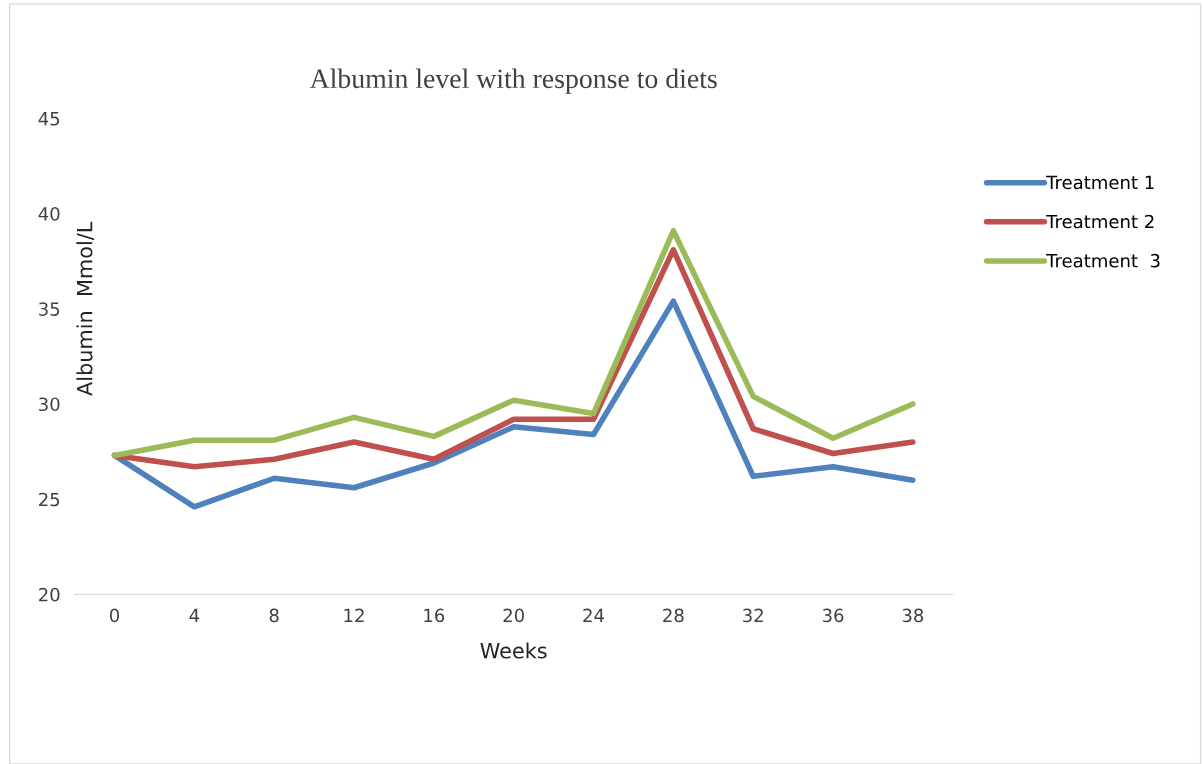  Describe the element at coordinates (513, 650) in the screenshot. I see `x-axis-title: Weeks` at that location.